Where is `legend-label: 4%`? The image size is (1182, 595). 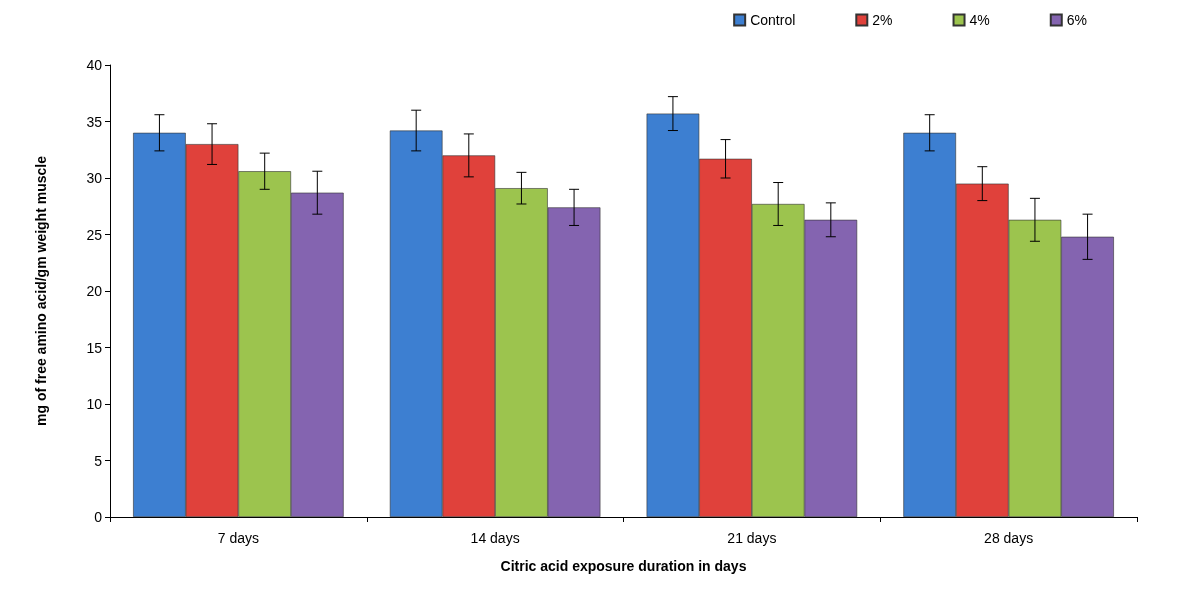
legend-label: 4% is located at coordinates (979, 20).